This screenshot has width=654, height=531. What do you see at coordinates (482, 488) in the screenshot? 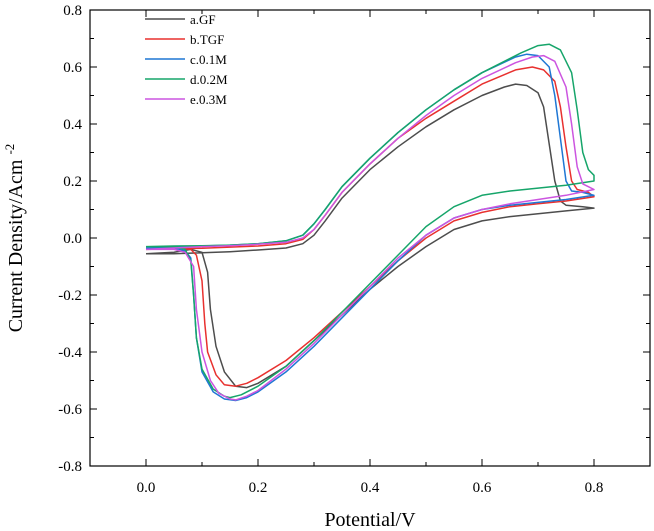
I see `x-tick-label: 0.6` at bounding box center [482, 488].